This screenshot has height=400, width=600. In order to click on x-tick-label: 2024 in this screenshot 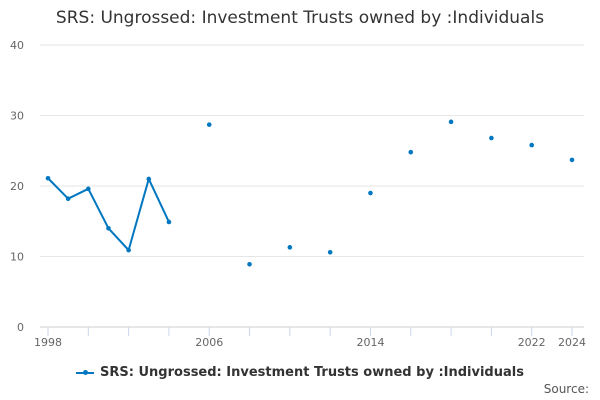, I will do `click(572, 342)`.